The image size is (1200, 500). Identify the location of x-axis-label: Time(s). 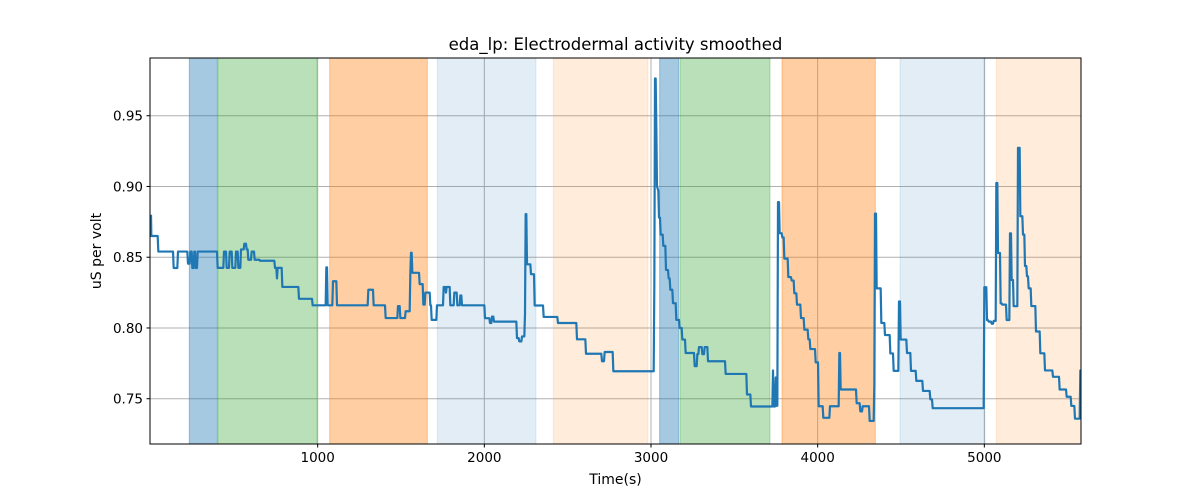
(614, 480).